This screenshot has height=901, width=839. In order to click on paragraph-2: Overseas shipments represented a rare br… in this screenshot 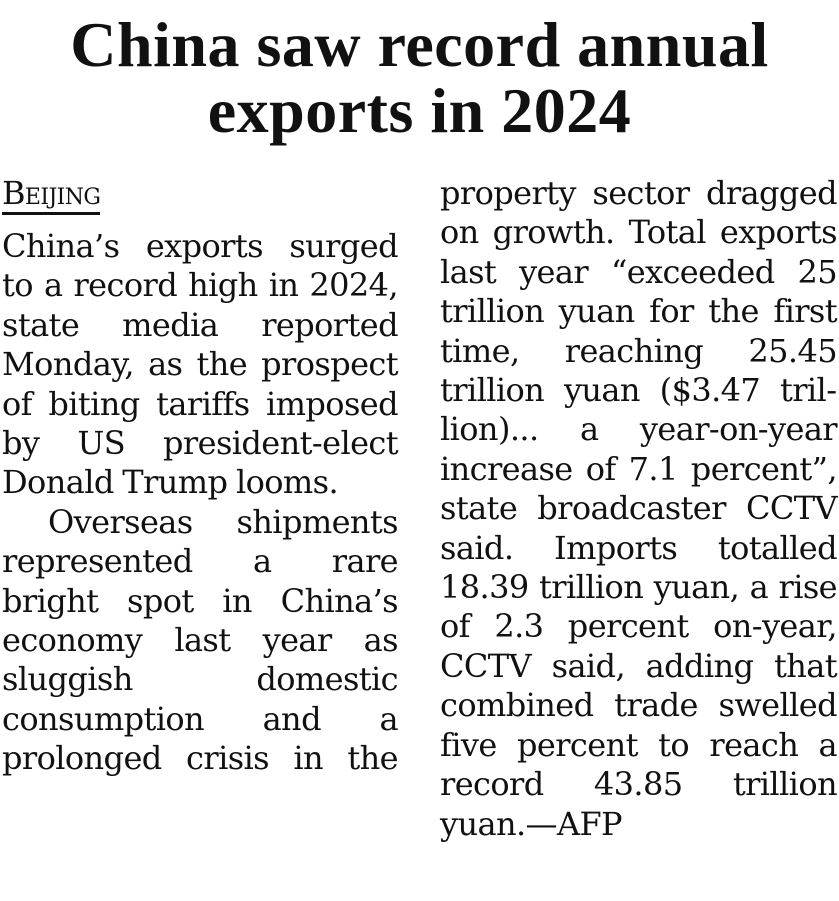, I will do `click(200, 640)`.